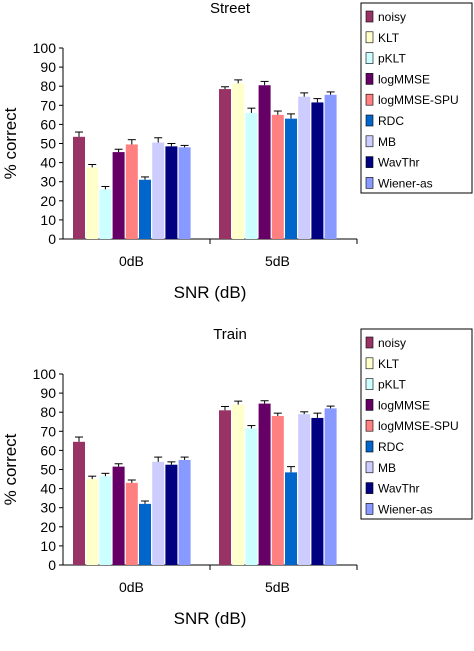 The image size is (474, 651). Describe the element at coordinates (48, 201) in the screenshot. I see `y-tick-label: 20` at that location.